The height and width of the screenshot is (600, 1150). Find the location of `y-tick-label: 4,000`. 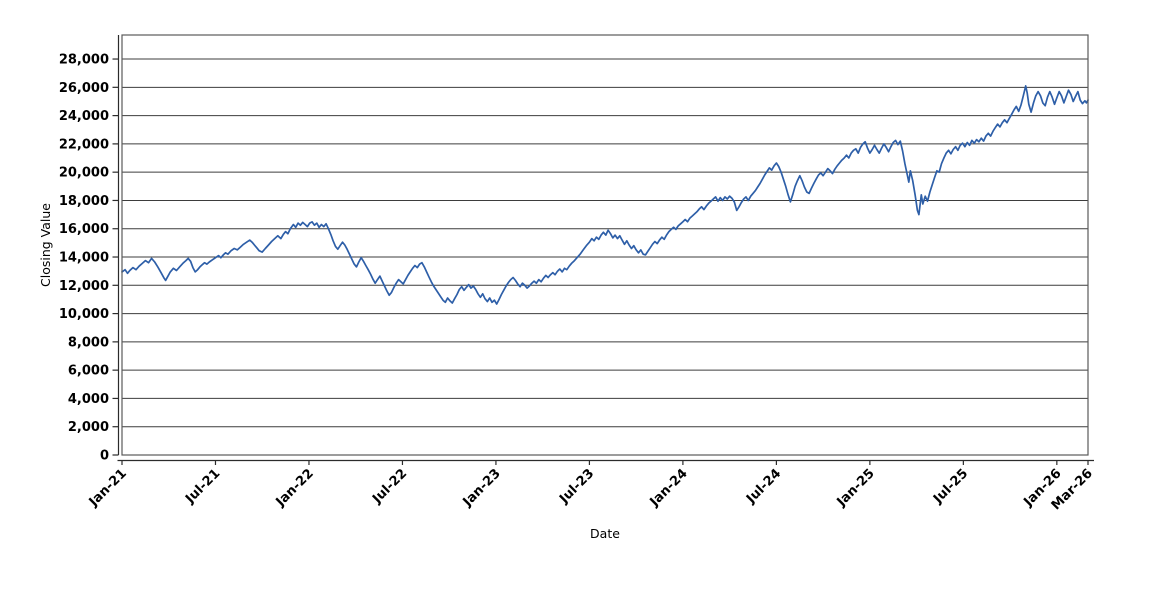

y-tick-label: 4,000 is located at coordinates (88, 399).